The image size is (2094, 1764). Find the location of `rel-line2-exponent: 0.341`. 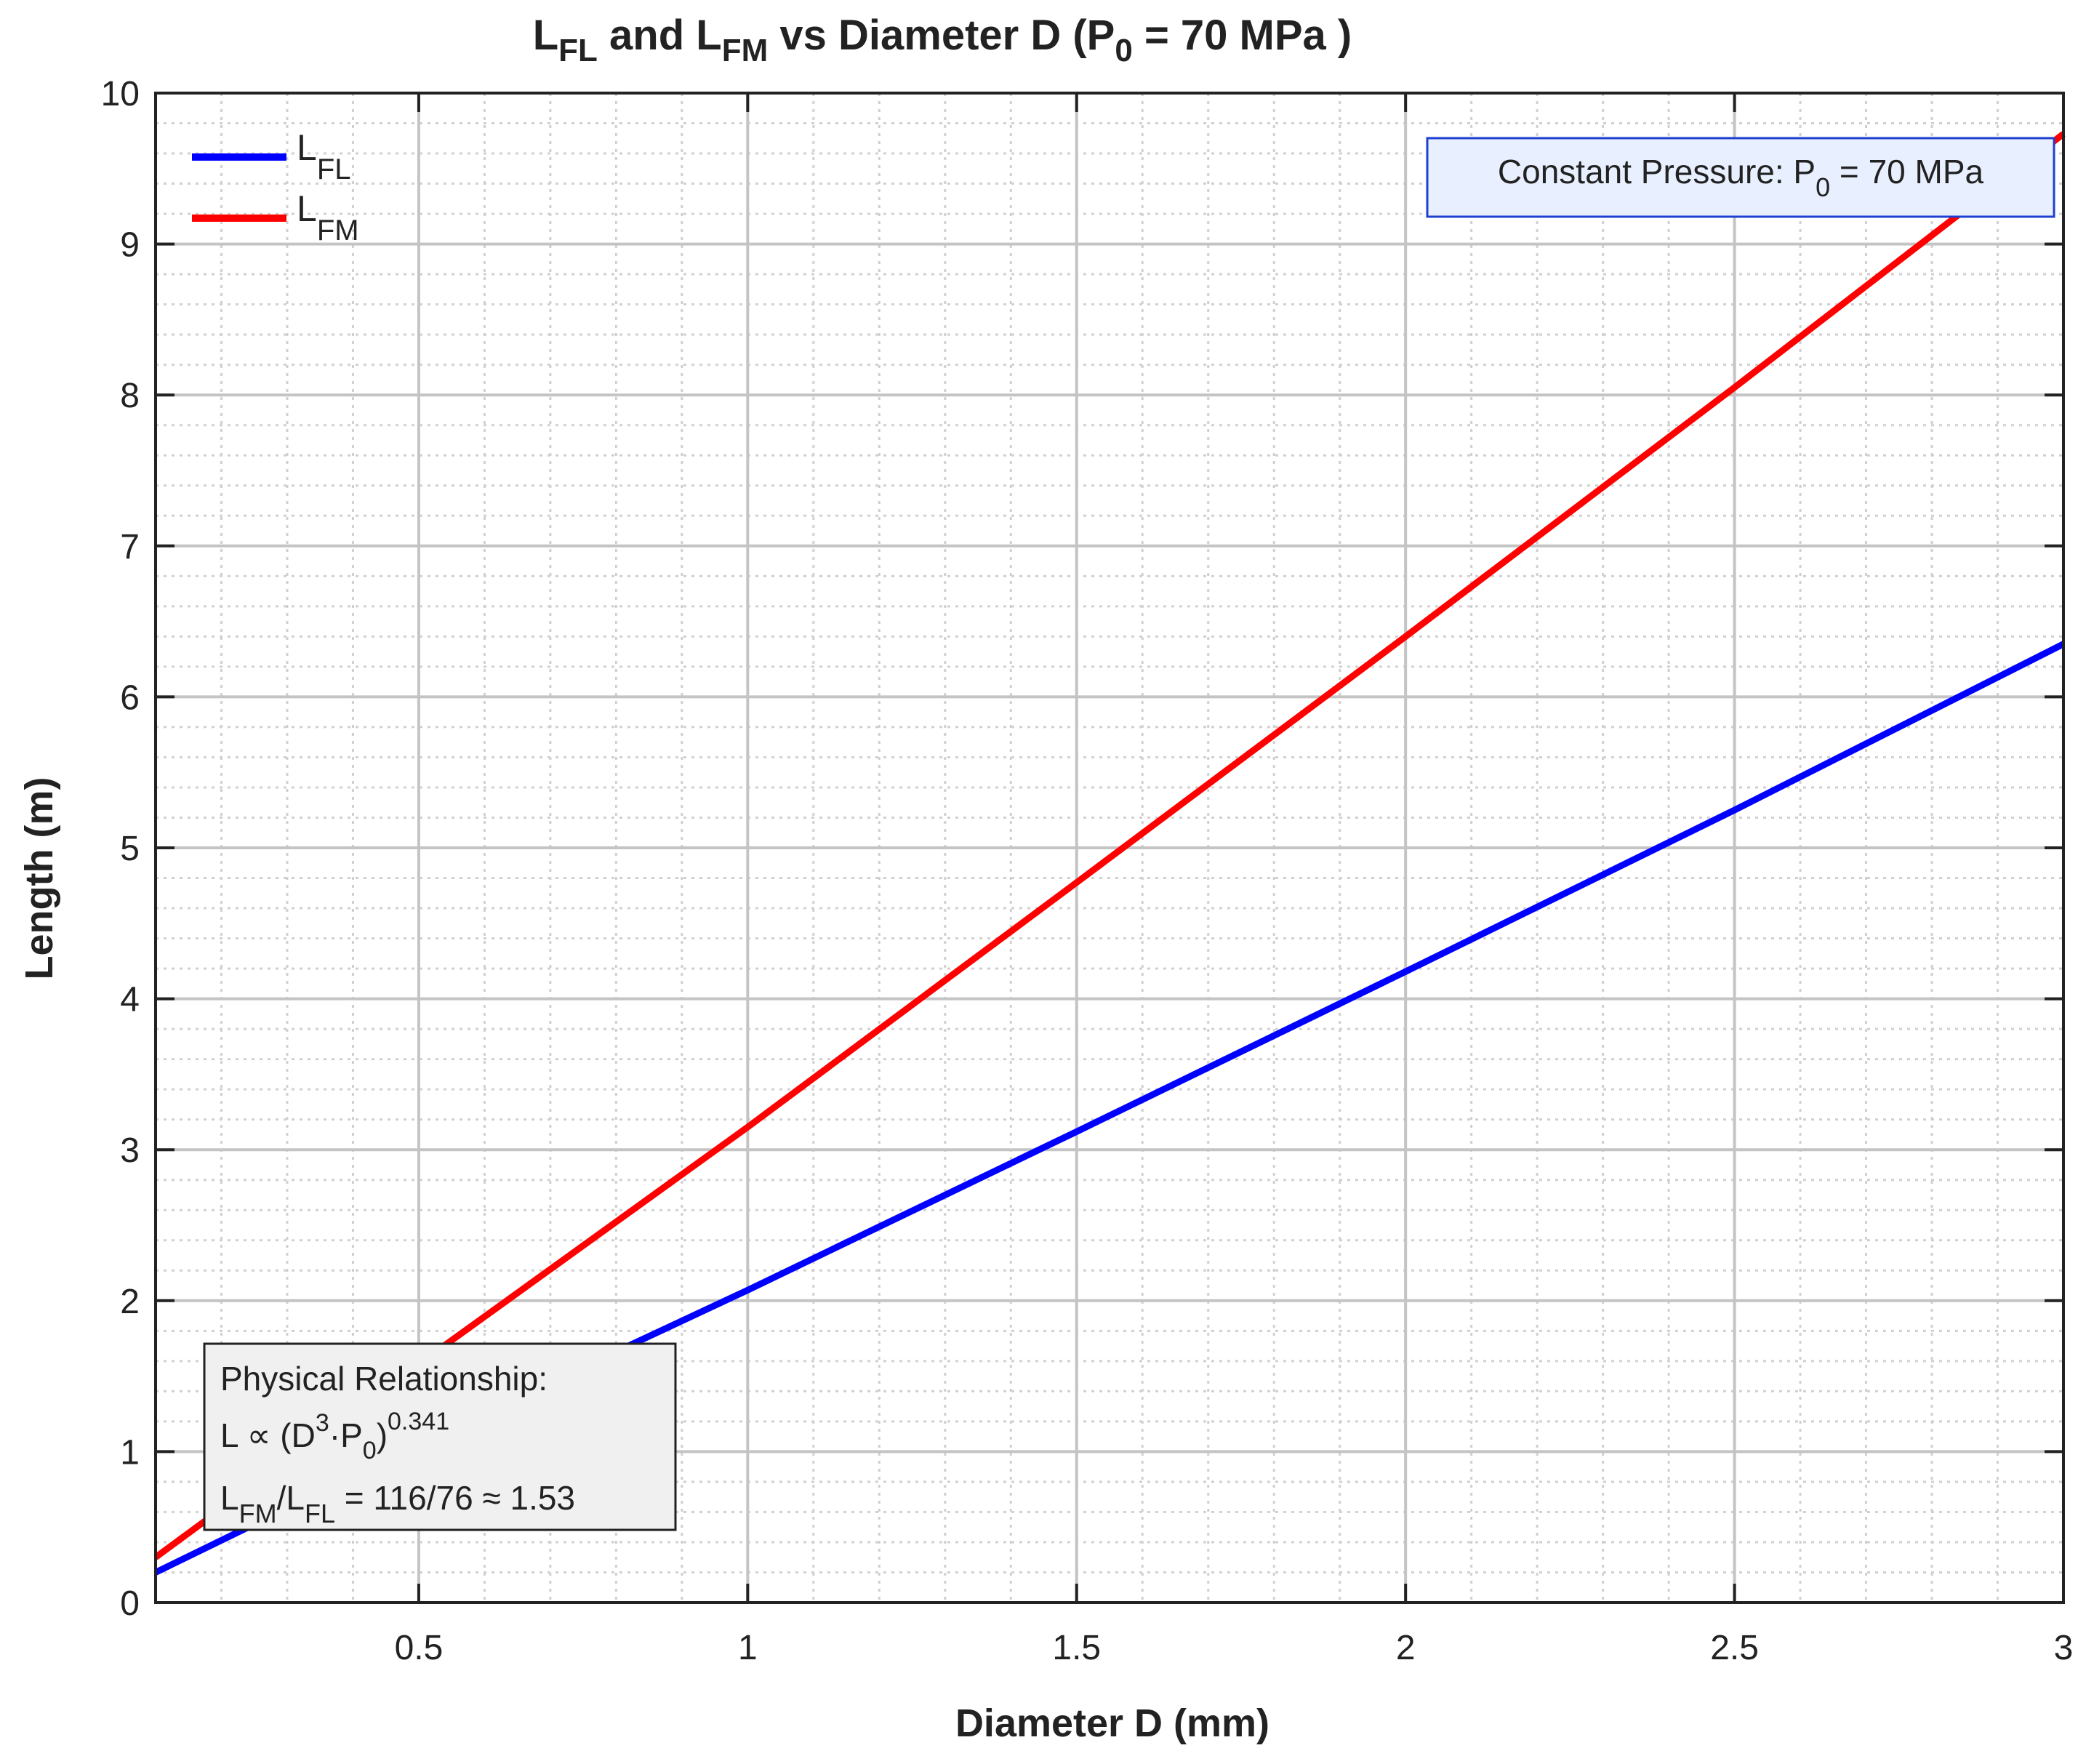

rel-line2-exponent: 0.341 is located at coordinates (418, 1421).